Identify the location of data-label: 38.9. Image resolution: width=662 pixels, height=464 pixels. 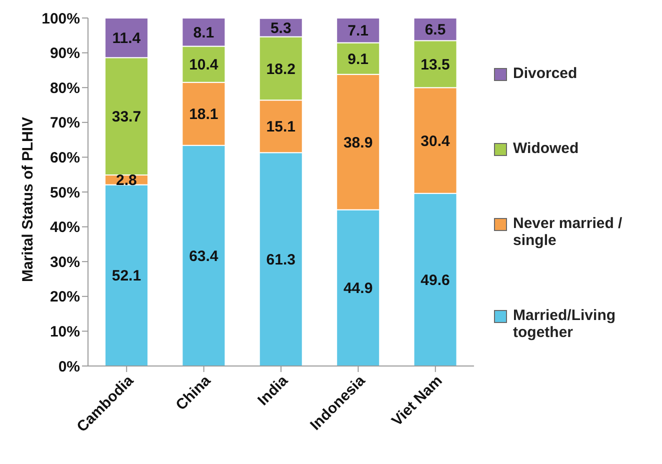
(358, 143).